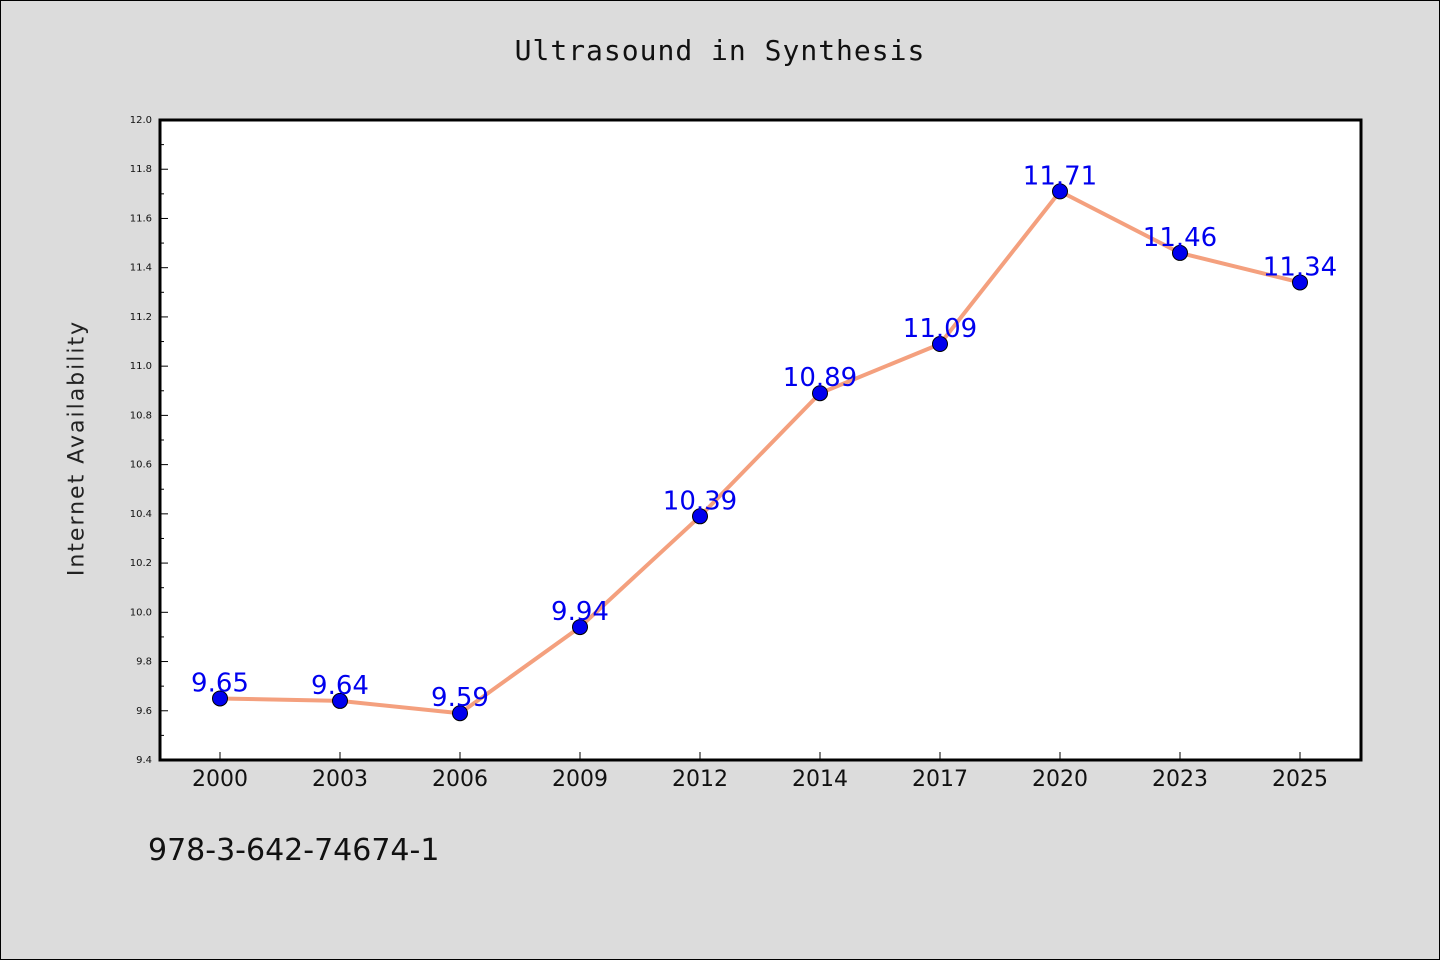 Image resolution: width=1440 pixels, height=960 pixels. Describe the element at coordinates (77, 448) in the screenshot. I see `y-axis-label: Internet Availability` at that location.